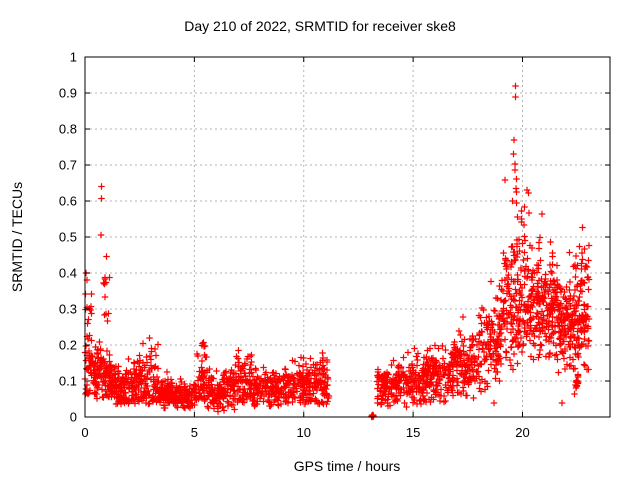  Describe the element at coordinates (68, 273) in the screenshot. I see `y-tick-label: 0.4` at that location.